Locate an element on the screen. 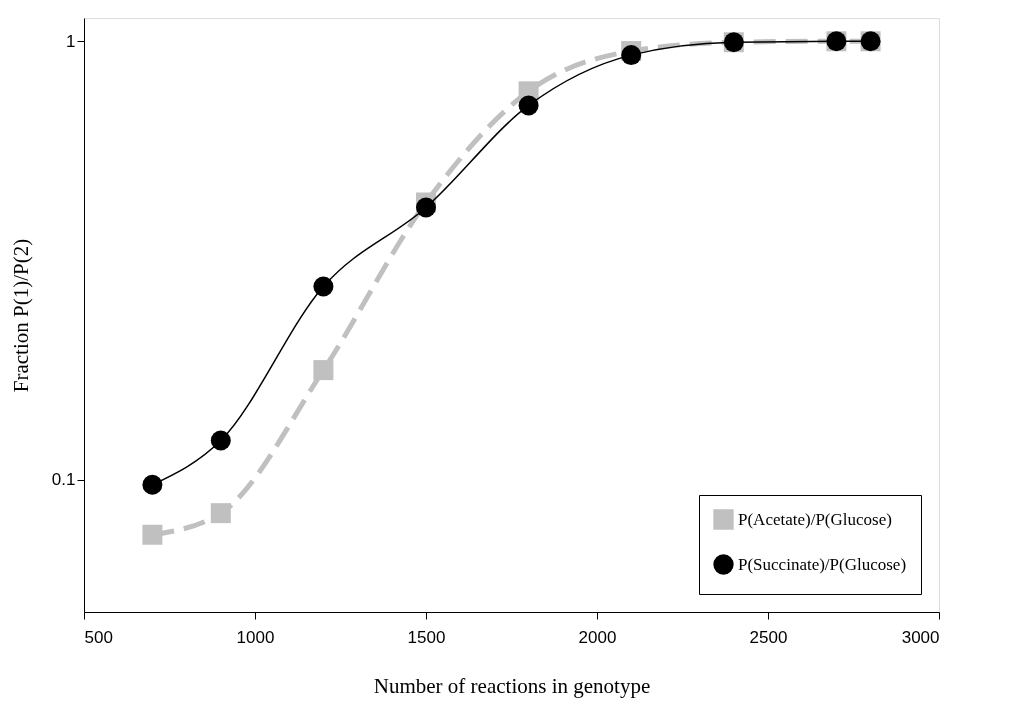  x-axis-title: Number of reactions in genotype is located at coordinates (512, 685).